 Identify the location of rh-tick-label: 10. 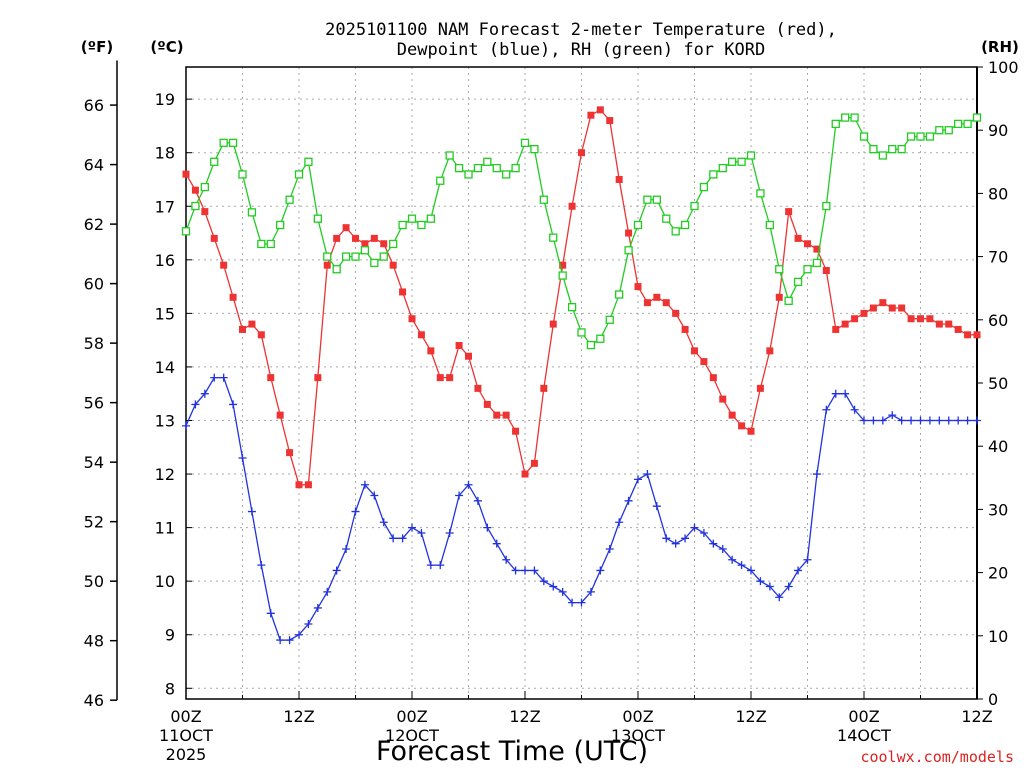
(998, 636).